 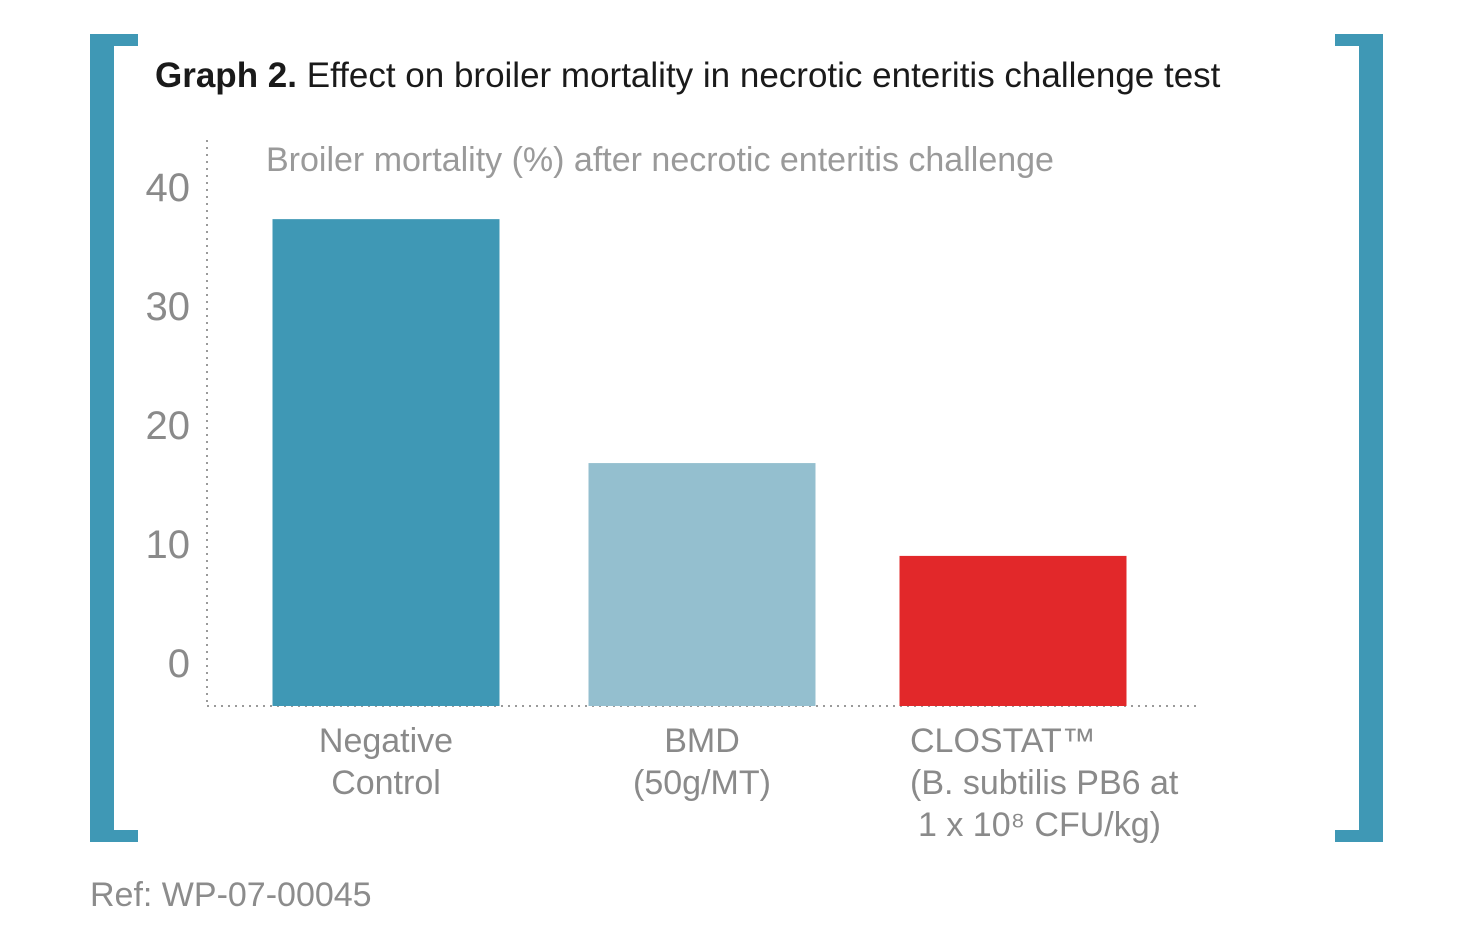 What do you see at coordinates (168, 188) in the screenshot?
I see `y-tick-label: 40` at bounding box center [168, 188].